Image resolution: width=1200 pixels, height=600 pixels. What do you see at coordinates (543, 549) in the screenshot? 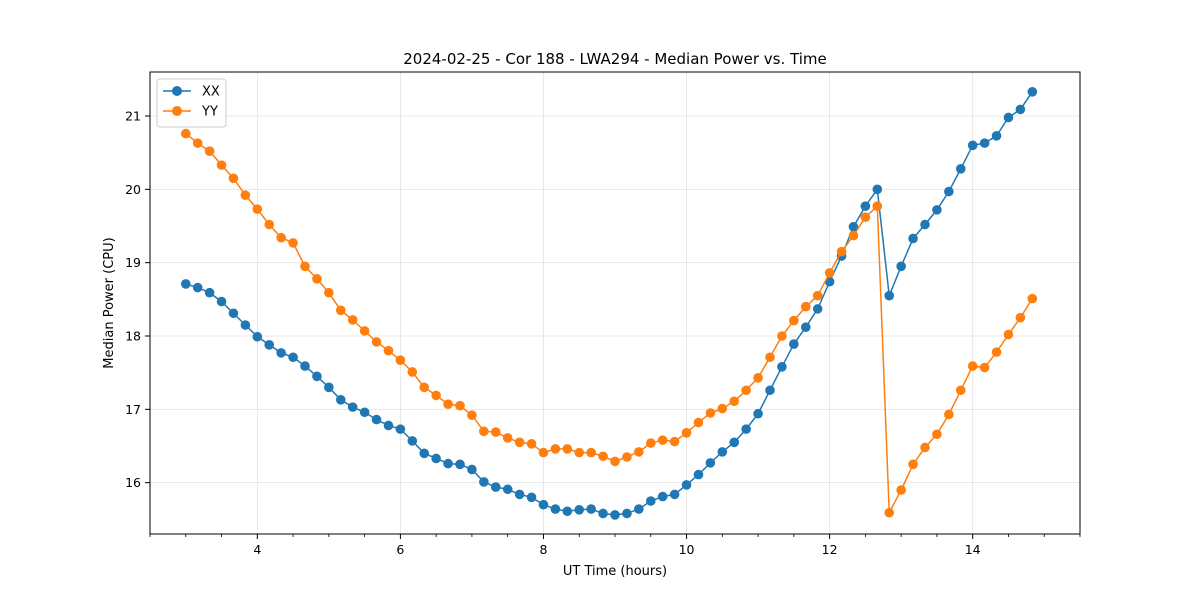
I see `x-tick-label: 8` at bounding box center [543, 549].